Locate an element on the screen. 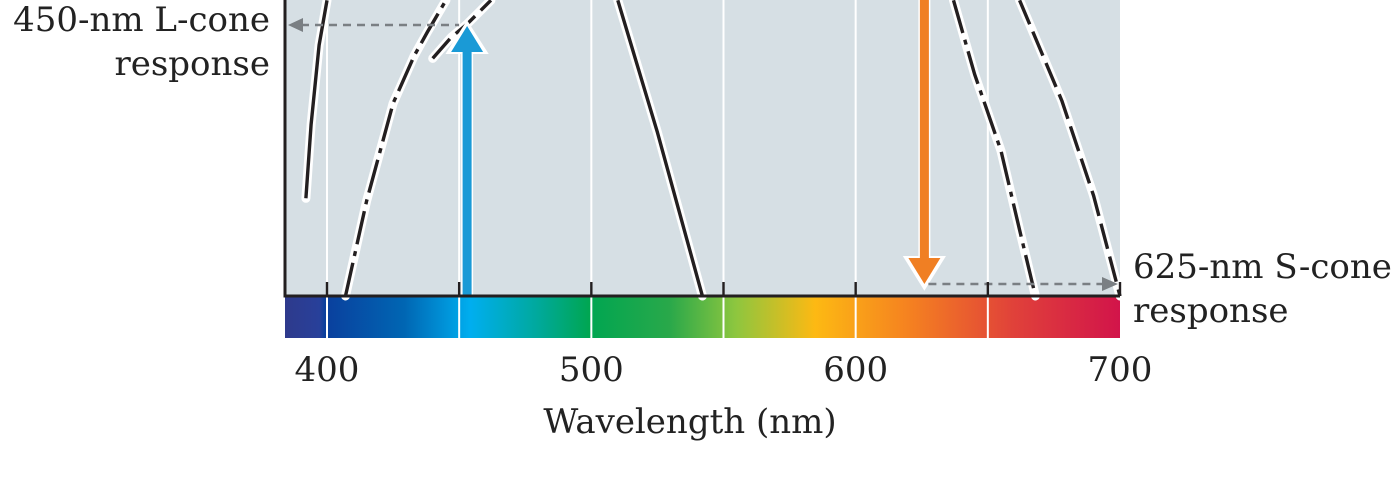 This screenshot has height=485, width=1400. left-annotation-line1: 450-nm L-cone is located at coordinates (141, 20).